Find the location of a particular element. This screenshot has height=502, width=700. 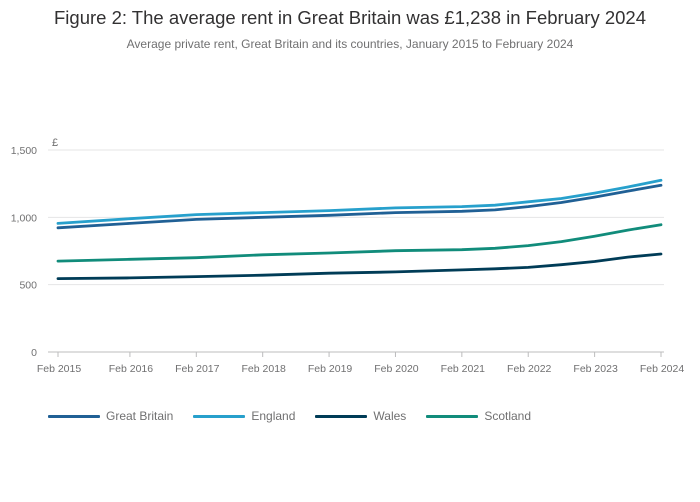

x-tick-label: Feb 2015 is located at coordinates (59, 369).